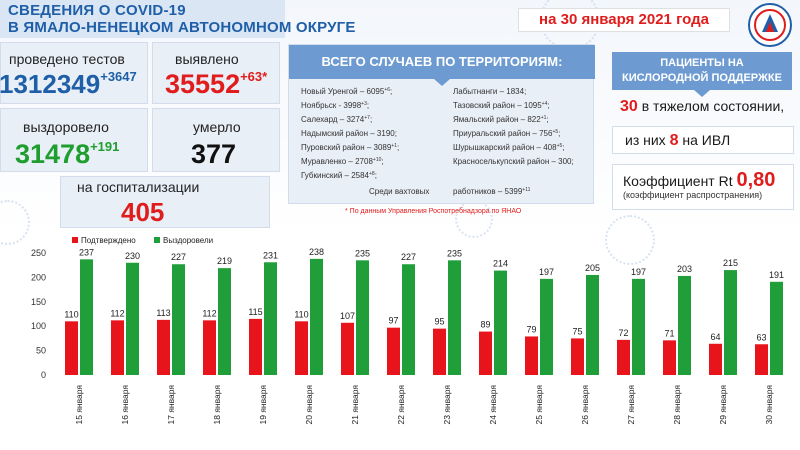  What do you see at coordinates (624, 20) in the screenshot?
I see `report-date: на 30 января 2021 года` at bounding box center [624, 20].